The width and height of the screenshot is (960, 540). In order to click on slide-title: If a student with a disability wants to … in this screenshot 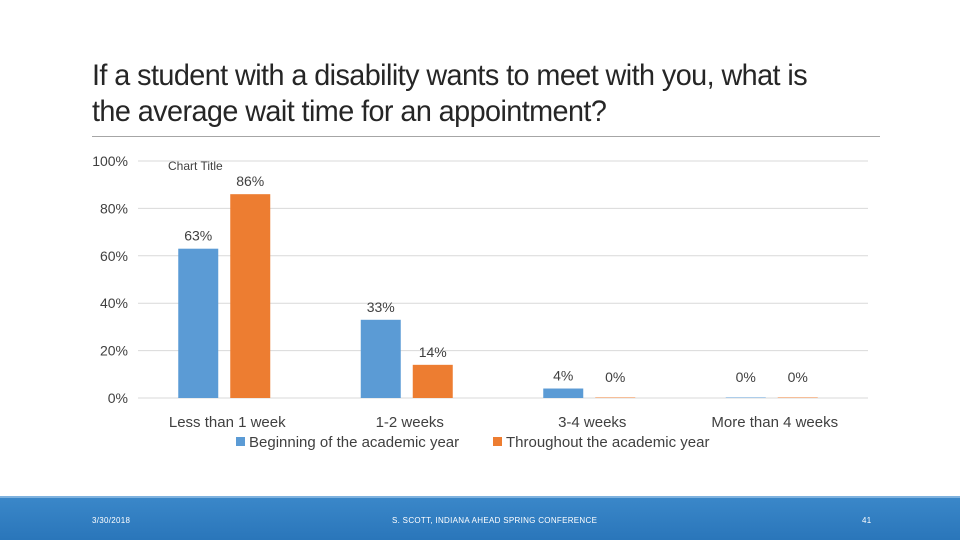, I will do `click(450, 93)`.